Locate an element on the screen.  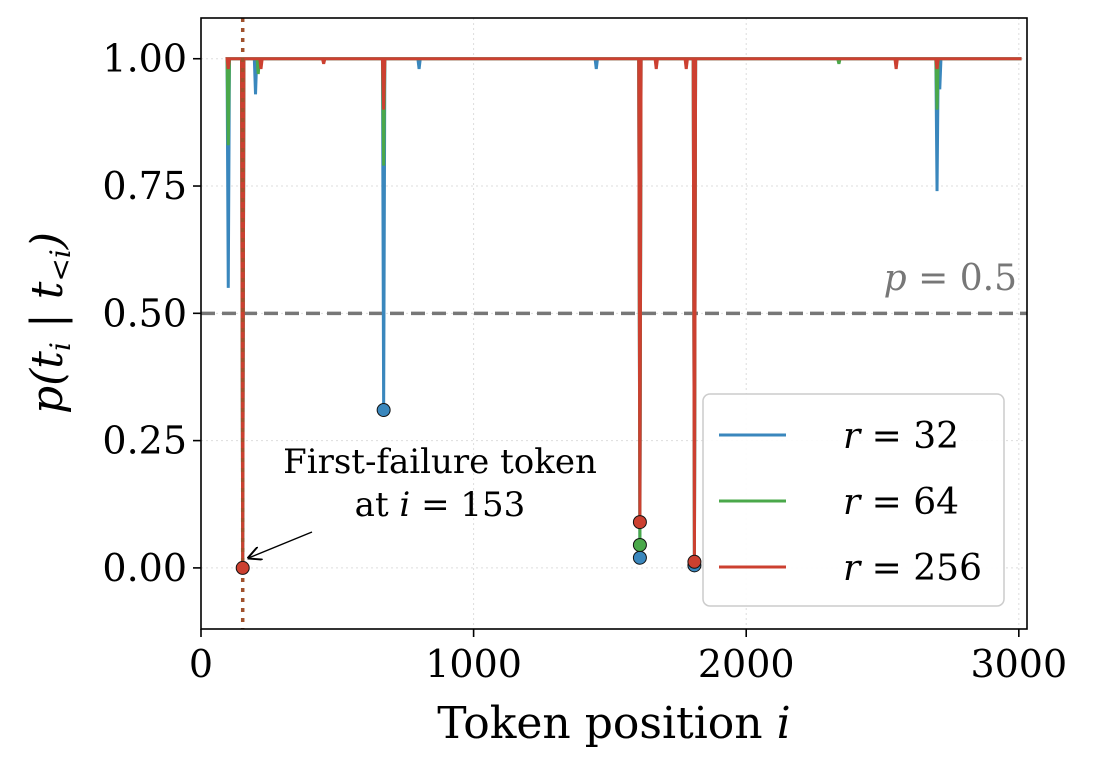
x-tick-label-0: 0 is located at coordinates (201, 664).